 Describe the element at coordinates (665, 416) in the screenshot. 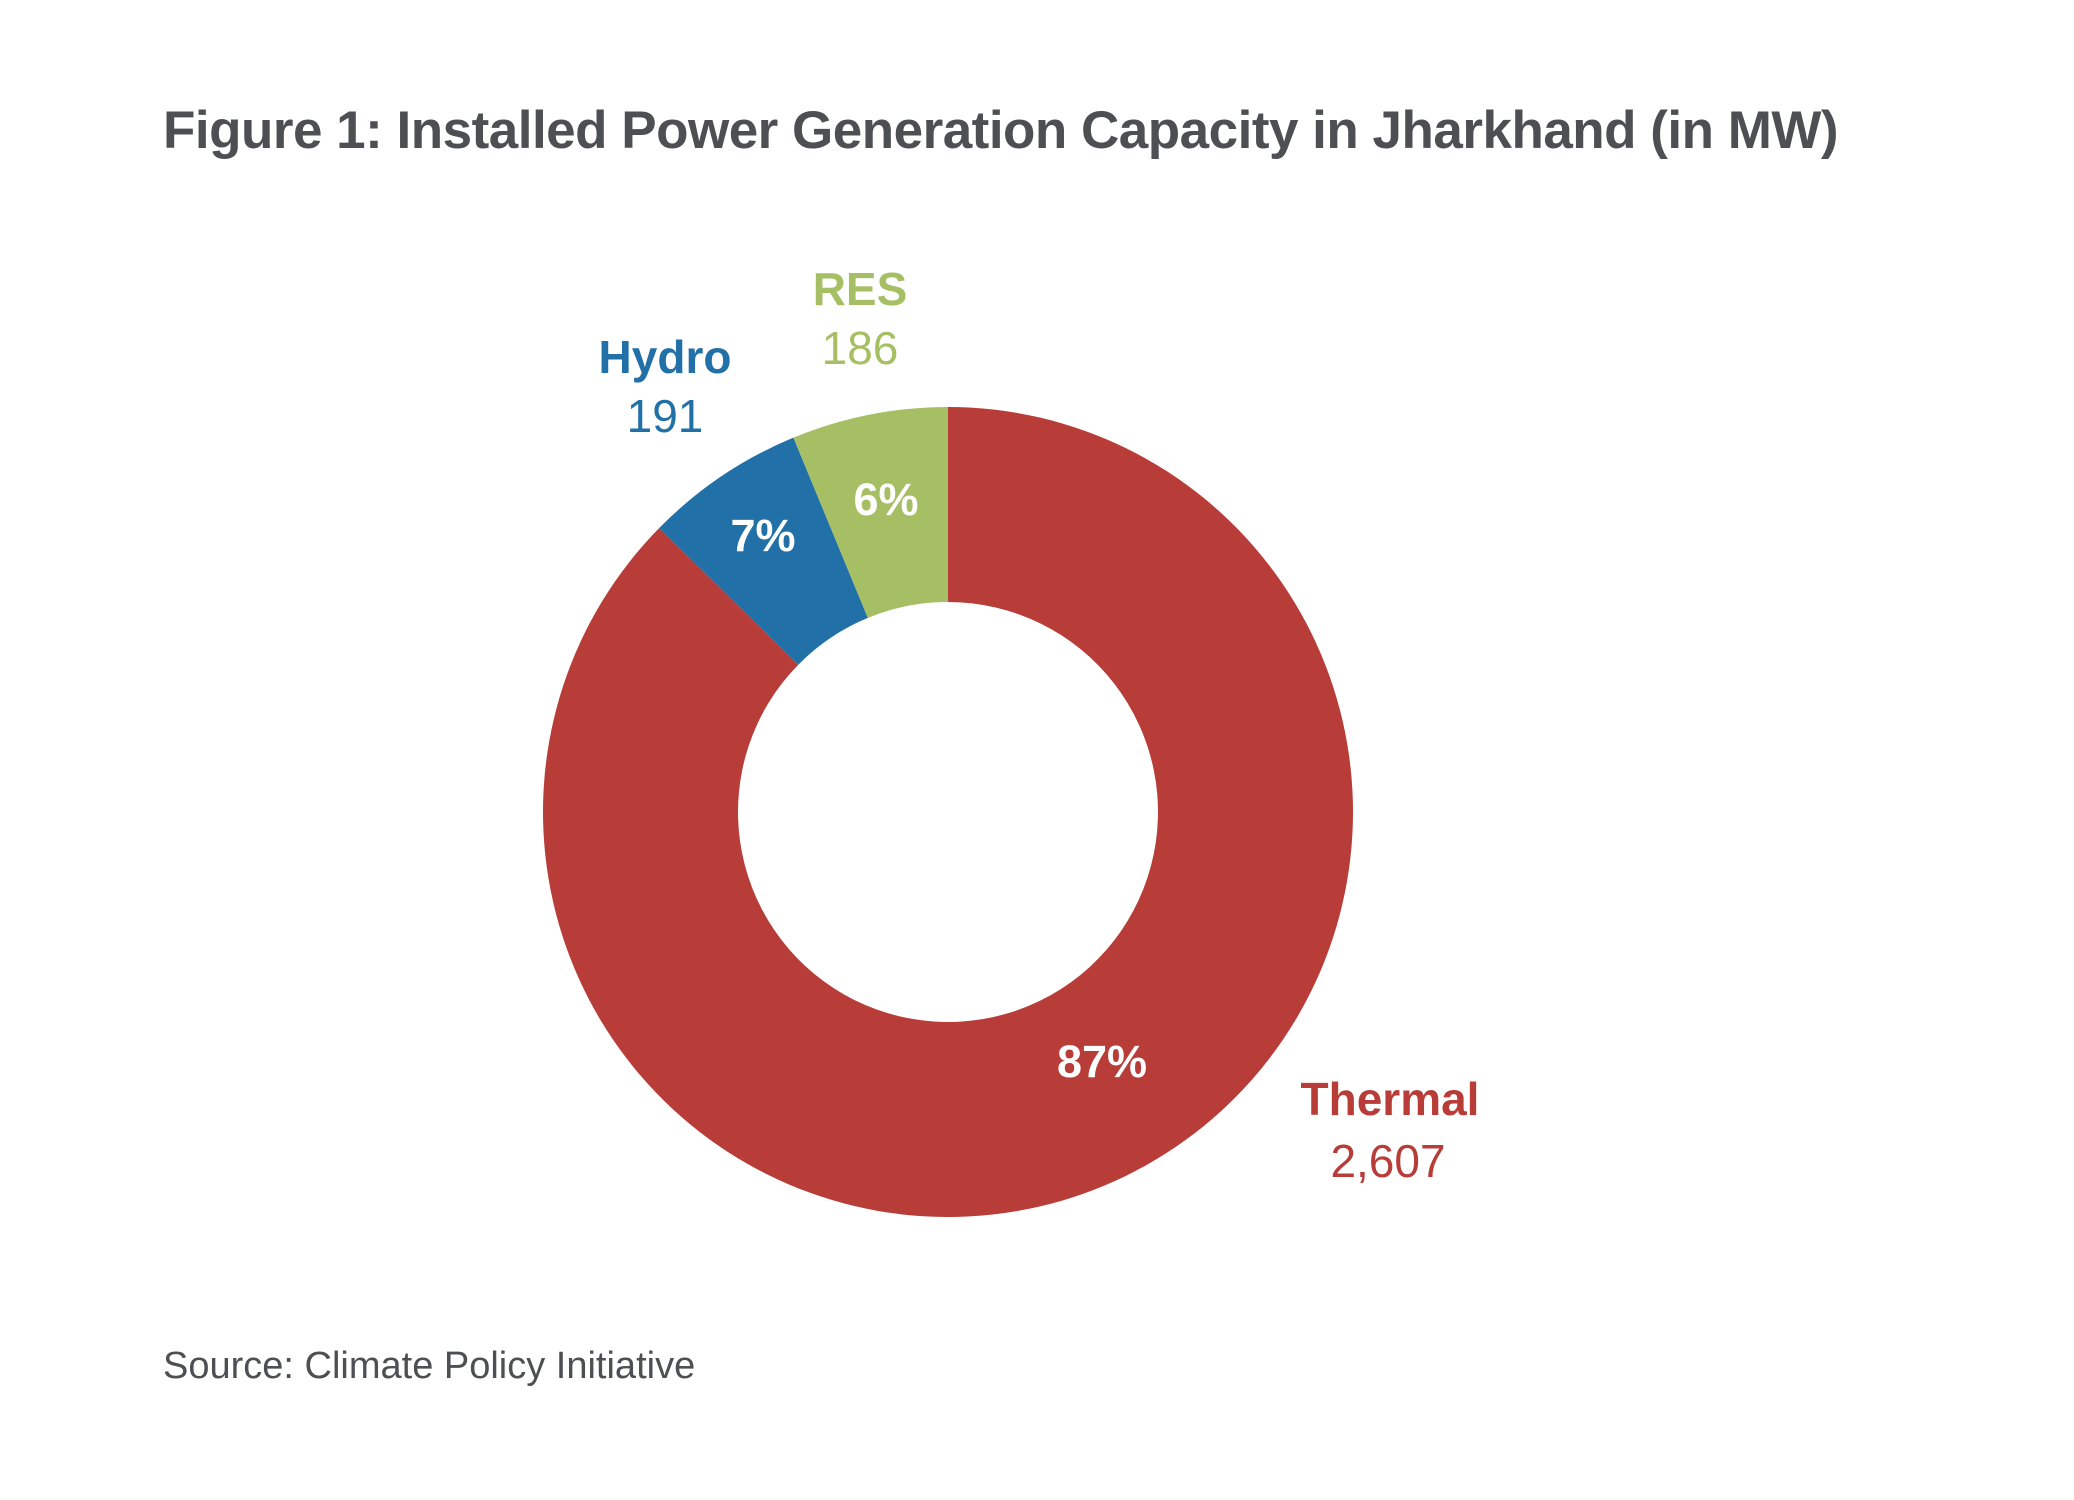

I see `category-value-hydro: 191` at that location.